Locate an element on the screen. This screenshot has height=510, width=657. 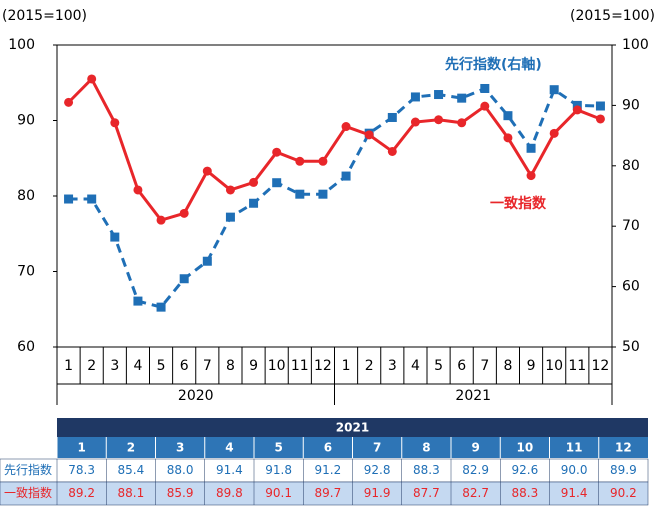
legend-label: 先行指数(右軸) is located at coordinates (493, 64).